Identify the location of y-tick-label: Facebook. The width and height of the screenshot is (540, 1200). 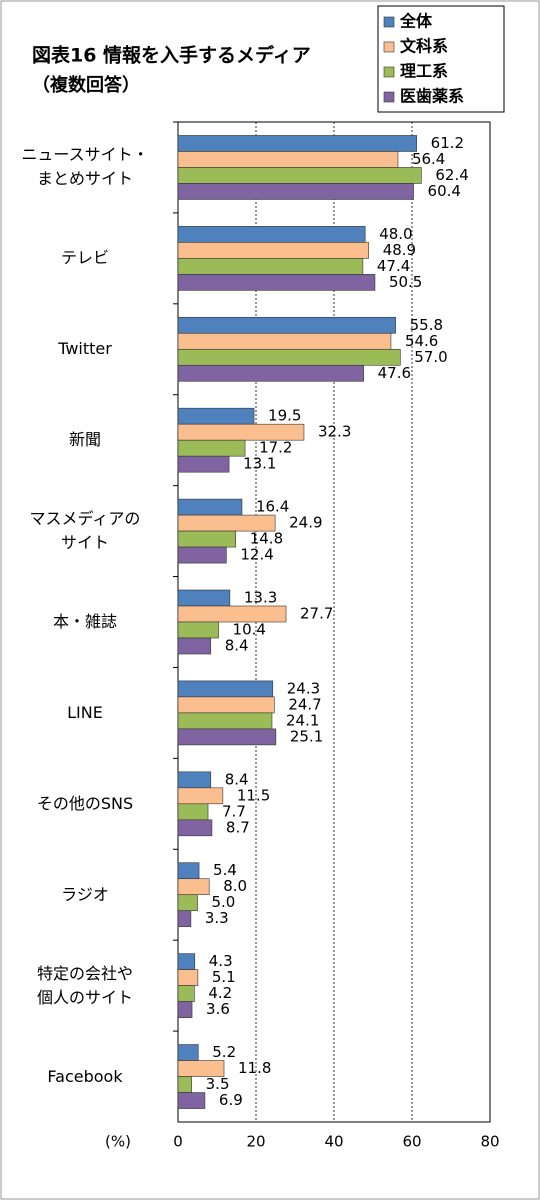
(85, 1076).